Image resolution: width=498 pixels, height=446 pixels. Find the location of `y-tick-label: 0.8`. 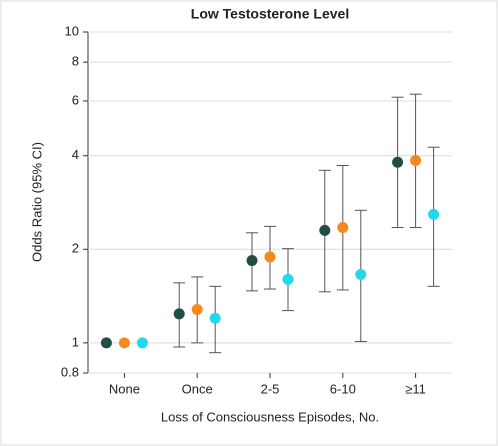

y-tick-label: 0.8 is located at coordinates (70, 371).